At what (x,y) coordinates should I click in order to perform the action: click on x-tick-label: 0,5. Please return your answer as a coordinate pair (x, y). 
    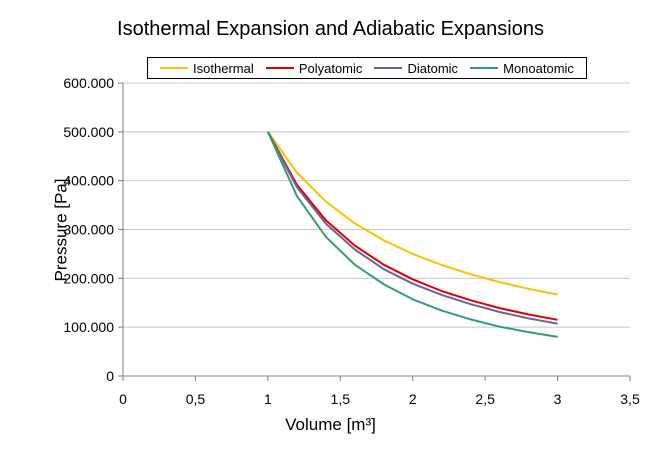
    Looking at the image, I should click on (196, 399).